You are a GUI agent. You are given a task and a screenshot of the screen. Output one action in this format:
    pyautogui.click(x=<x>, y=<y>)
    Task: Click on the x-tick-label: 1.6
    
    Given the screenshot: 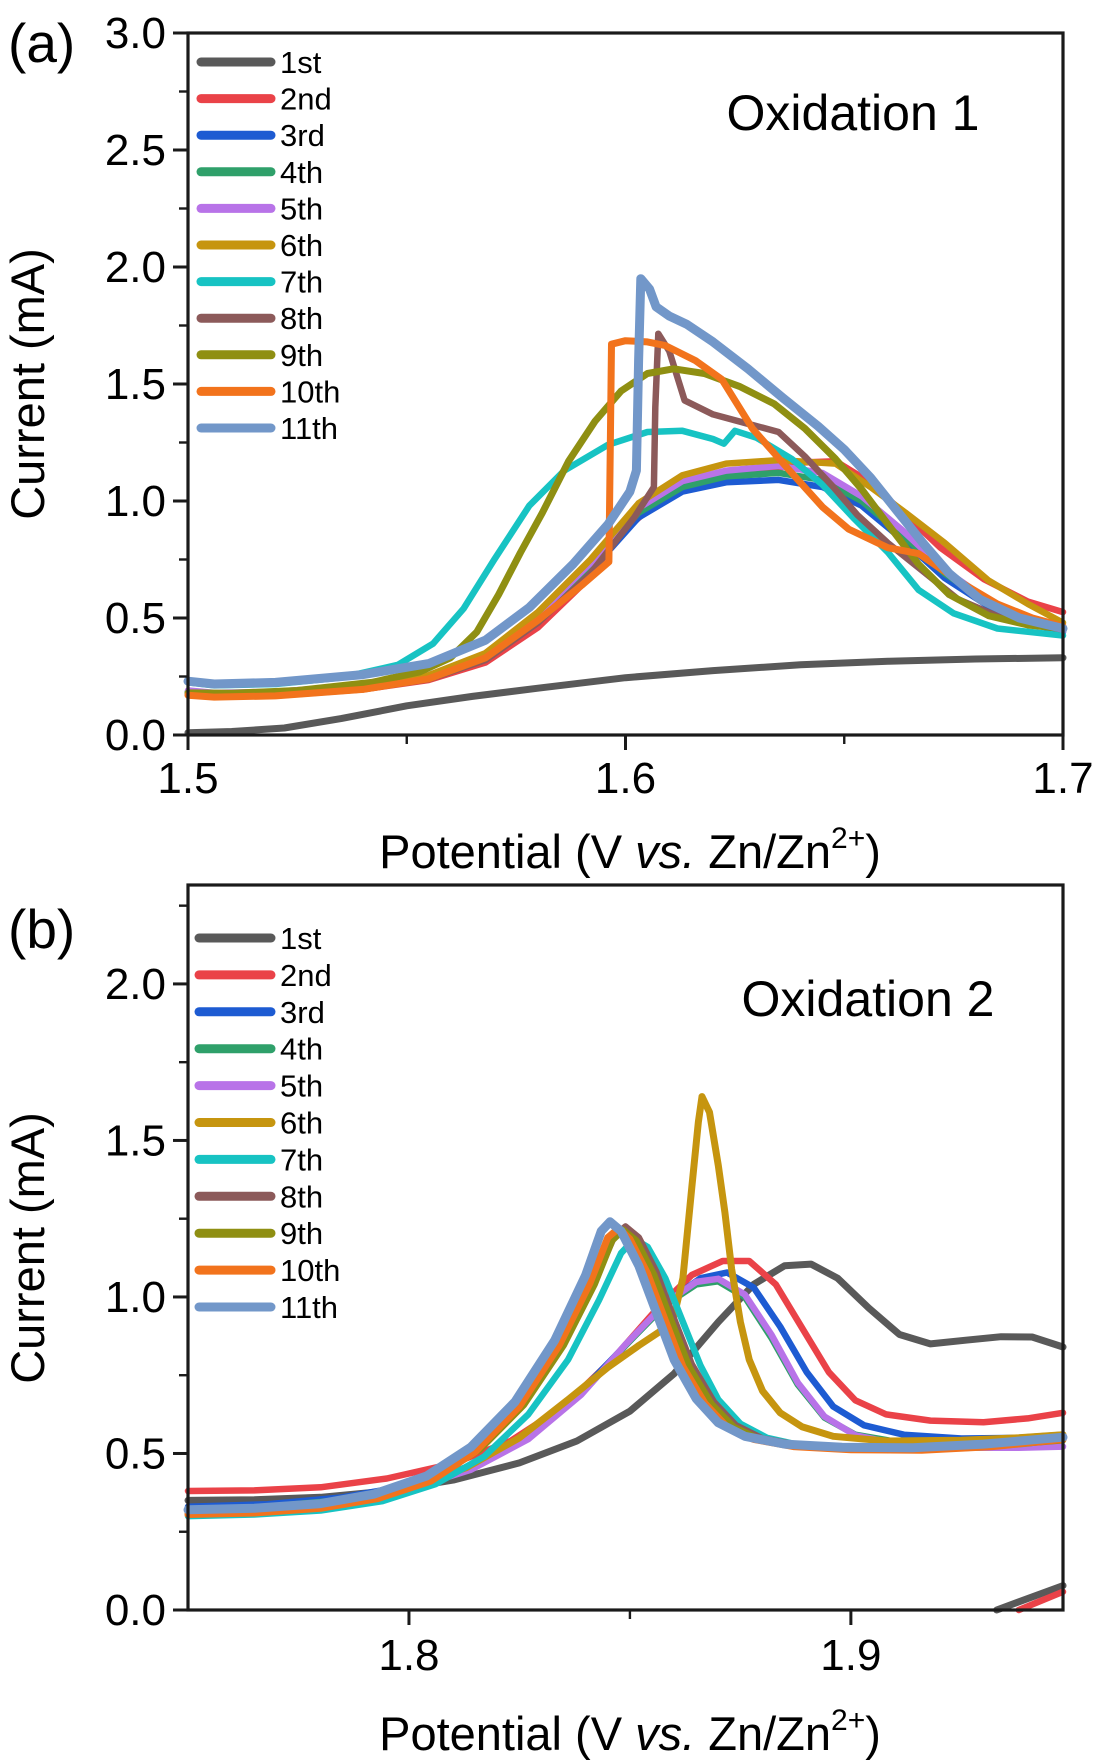 What is the action you would take?
    pyautogui.click(x=625, y=778)
    